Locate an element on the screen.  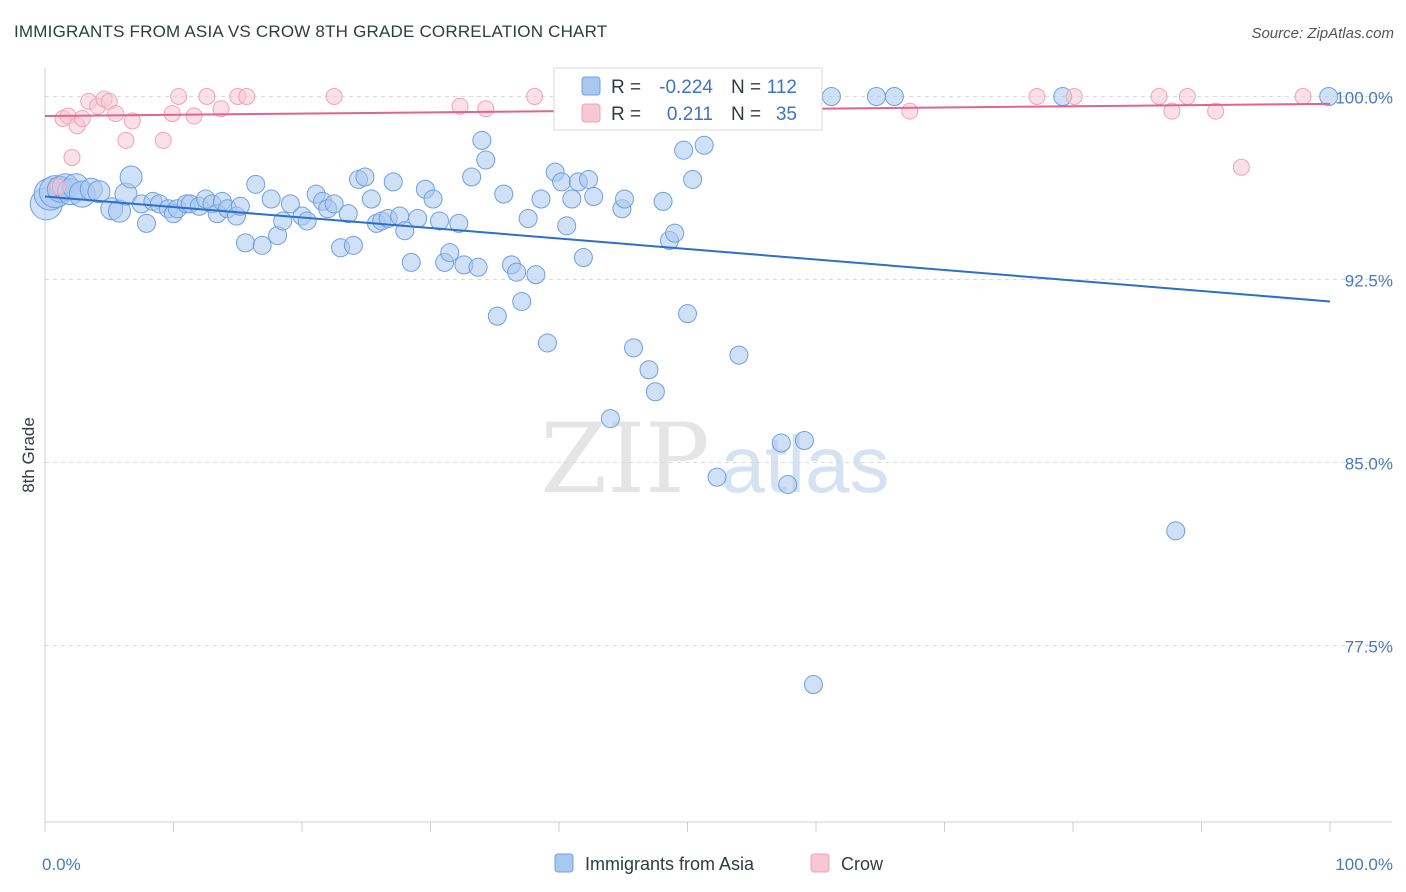
y-tick-label-3: 77.5% is located at coordinates (1369, 647).